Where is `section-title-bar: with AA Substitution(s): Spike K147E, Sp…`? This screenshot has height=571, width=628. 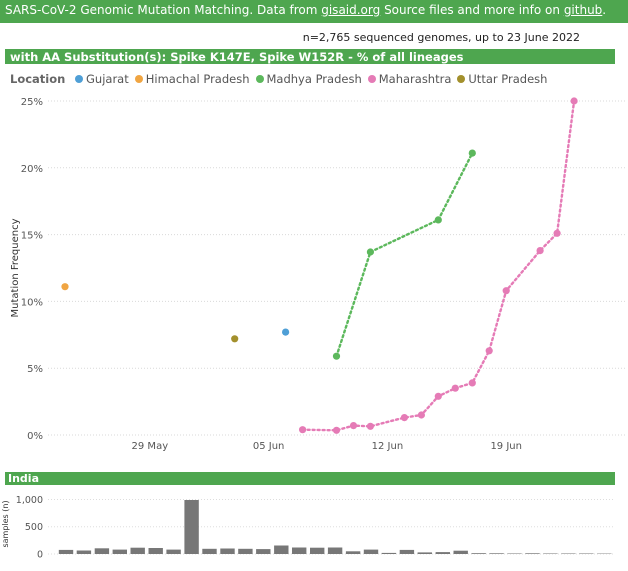
section-title-bar: with AA Substitution(s): Spike K147E, Sp… is located at coordinates (310, 56).